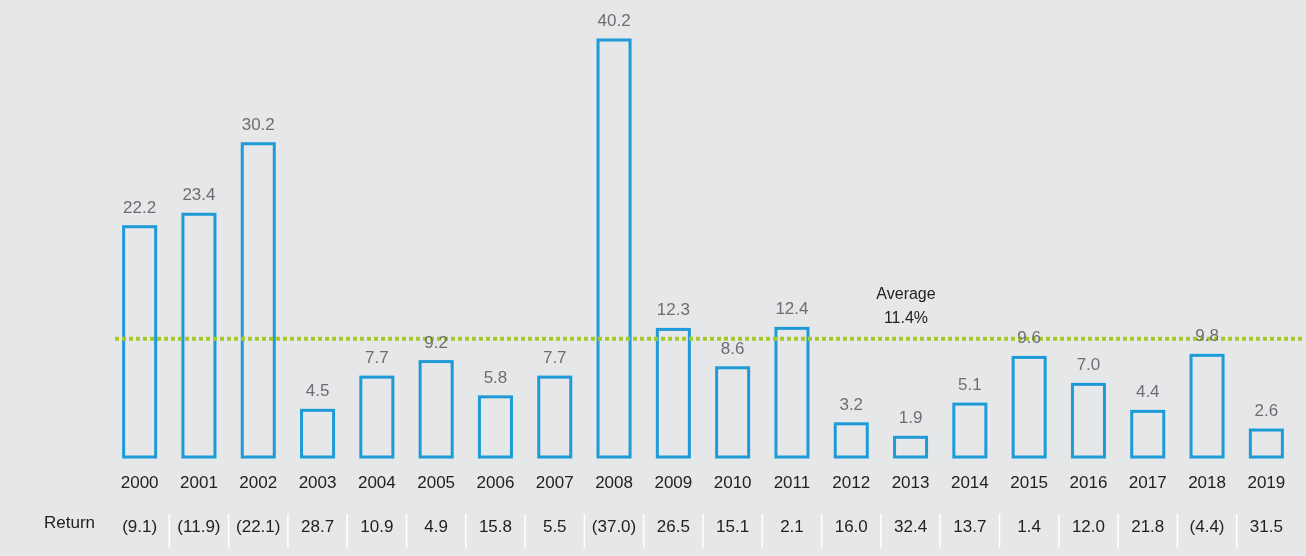  Describe the element at coordinates (495, 482) in the screenshot. I see `x-tick-label: 2006` at that location.